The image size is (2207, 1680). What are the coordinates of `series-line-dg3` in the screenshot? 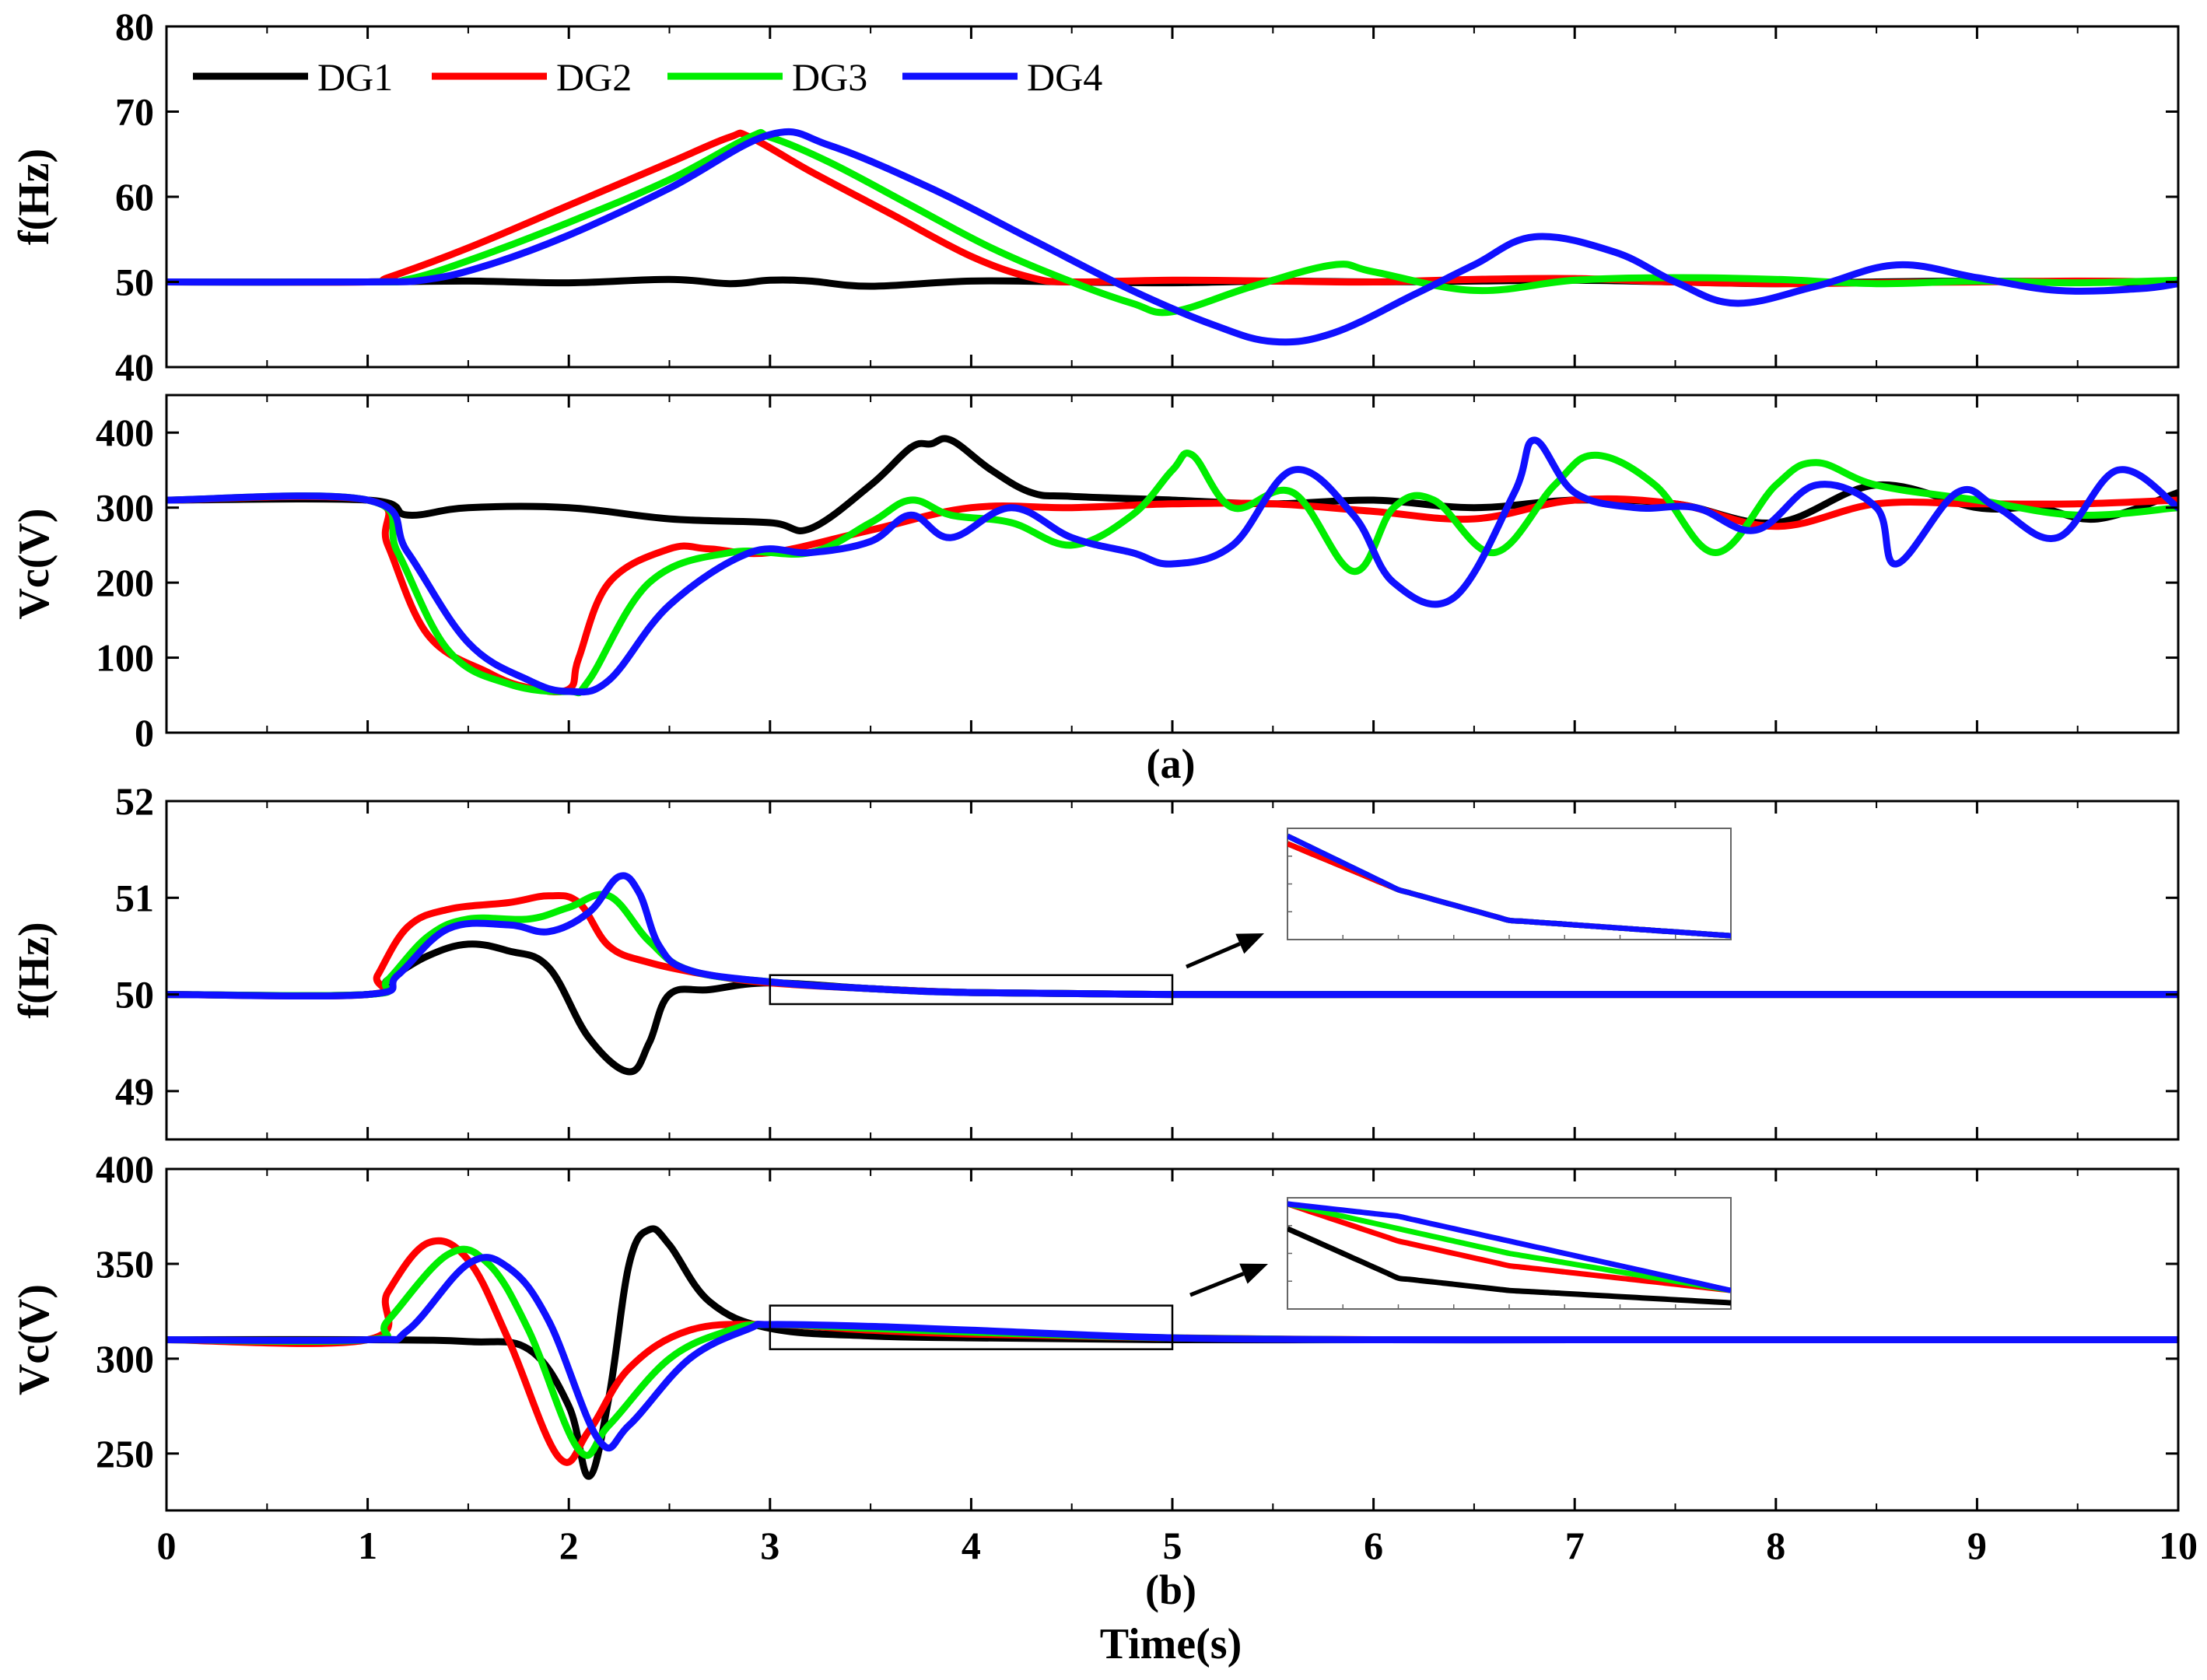 It's located at (1172, 223).